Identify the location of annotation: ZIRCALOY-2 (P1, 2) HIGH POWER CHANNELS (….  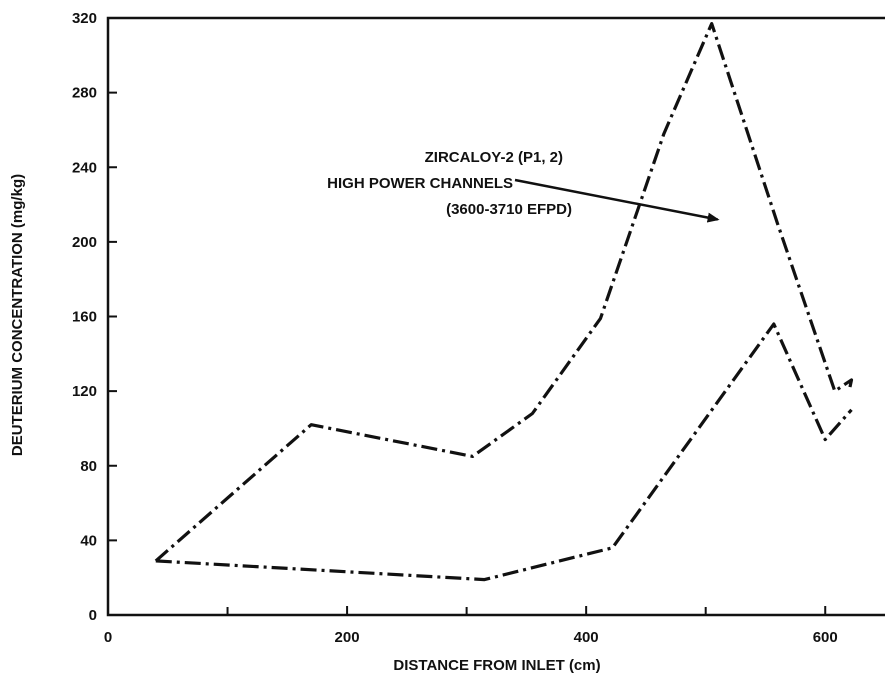
(523, 186).